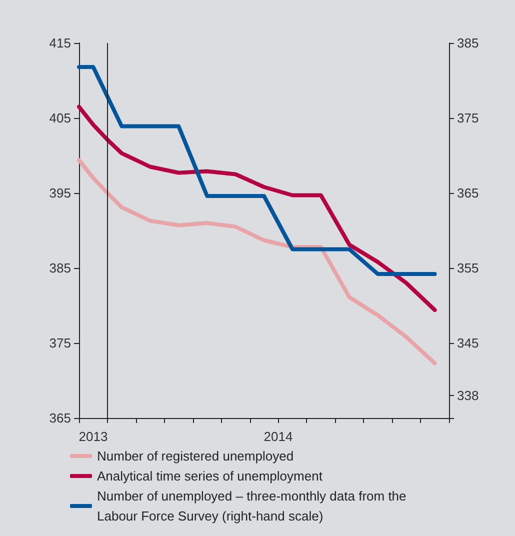 Image resolution: width=515 pixels, height=536 pixels. What do you see at coordinates (468, 118) in the screenshot?
I see `y2-tick-label: 375` at bounding box center [468, 118].